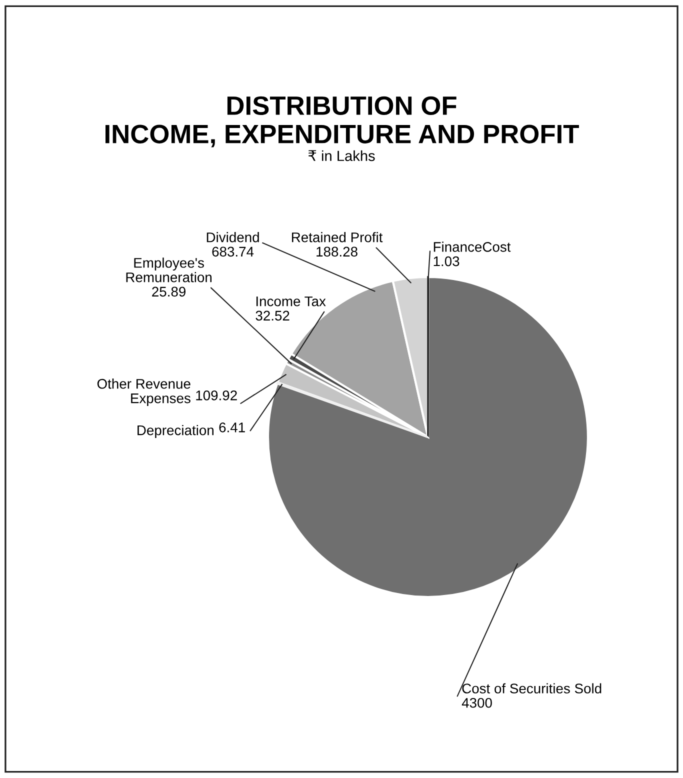  I want to click on data-label: 683.74, so click(233, 251).